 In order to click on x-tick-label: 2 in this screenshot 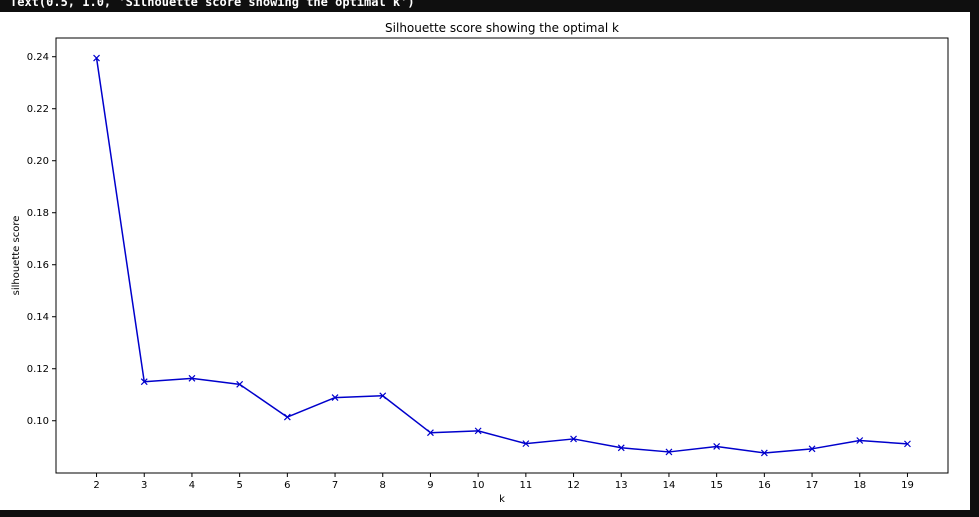, I will do `click(96, 485)`.